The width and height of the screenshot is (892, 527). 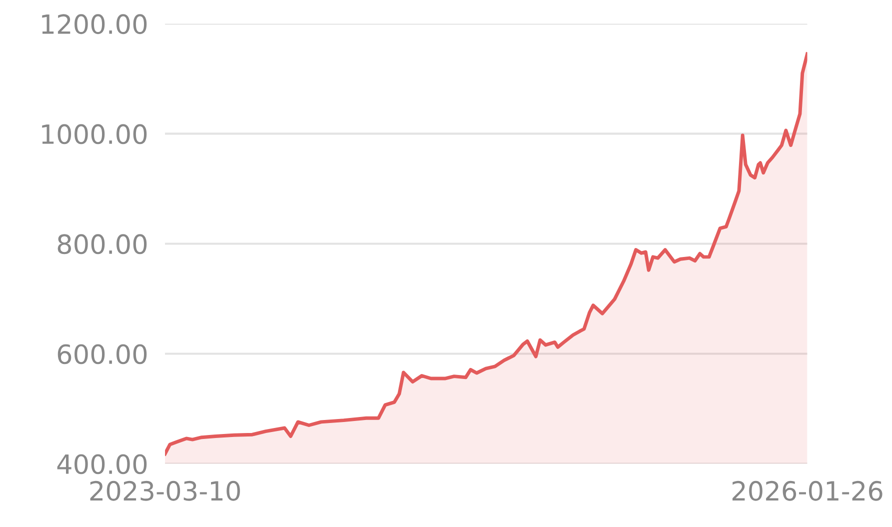 I want to click on y-tick-label: 400.00, so click(x=102, y=464).